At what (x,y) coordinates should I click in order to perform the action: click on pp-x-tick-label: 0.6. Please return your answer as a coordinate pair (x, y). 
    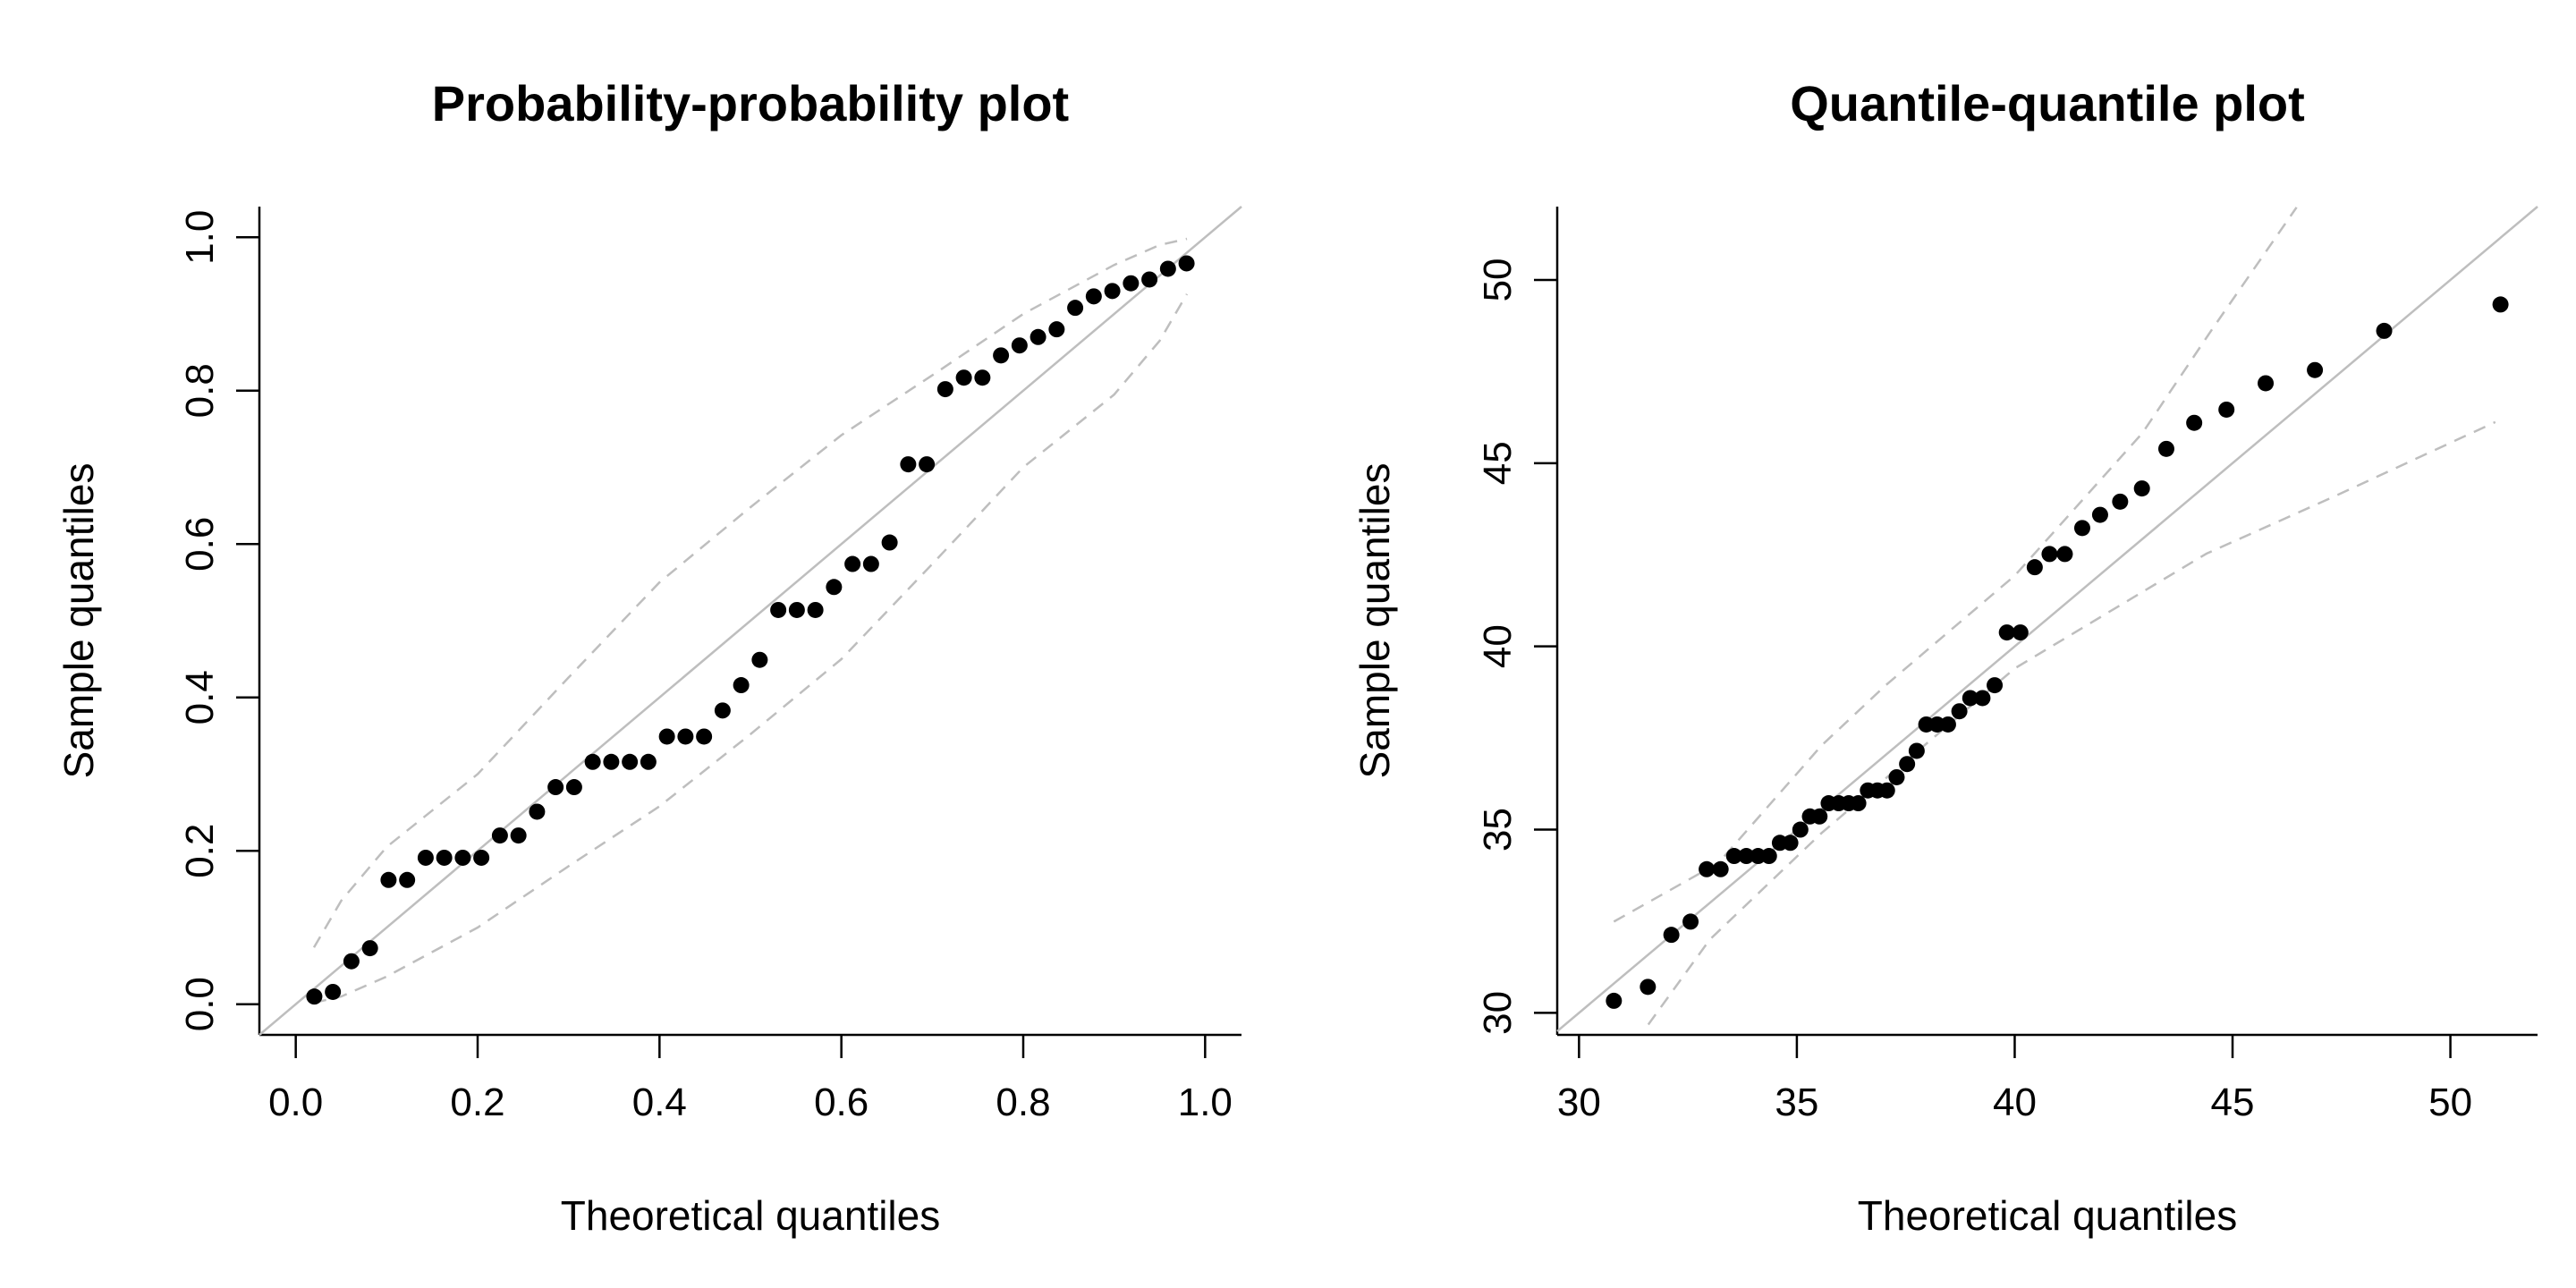
    Looking at the image, I should click on (841, 1102).